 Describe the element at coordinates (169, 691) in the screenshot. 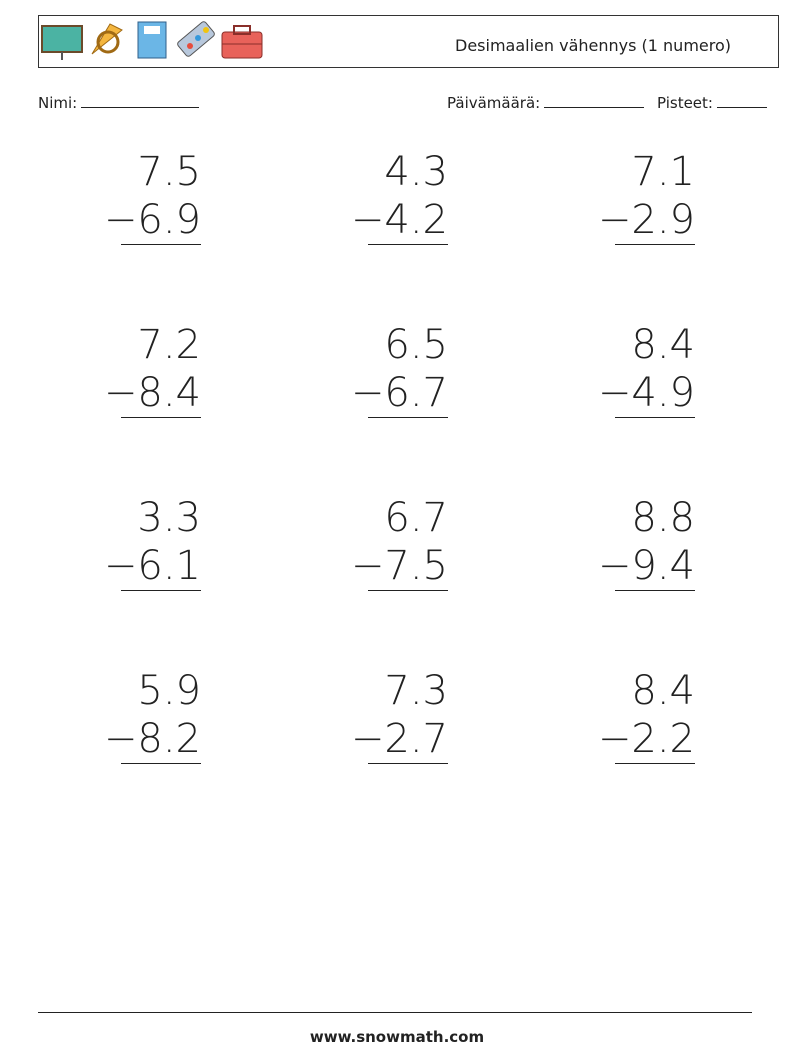

I see `minuend: 5.9` at that location.